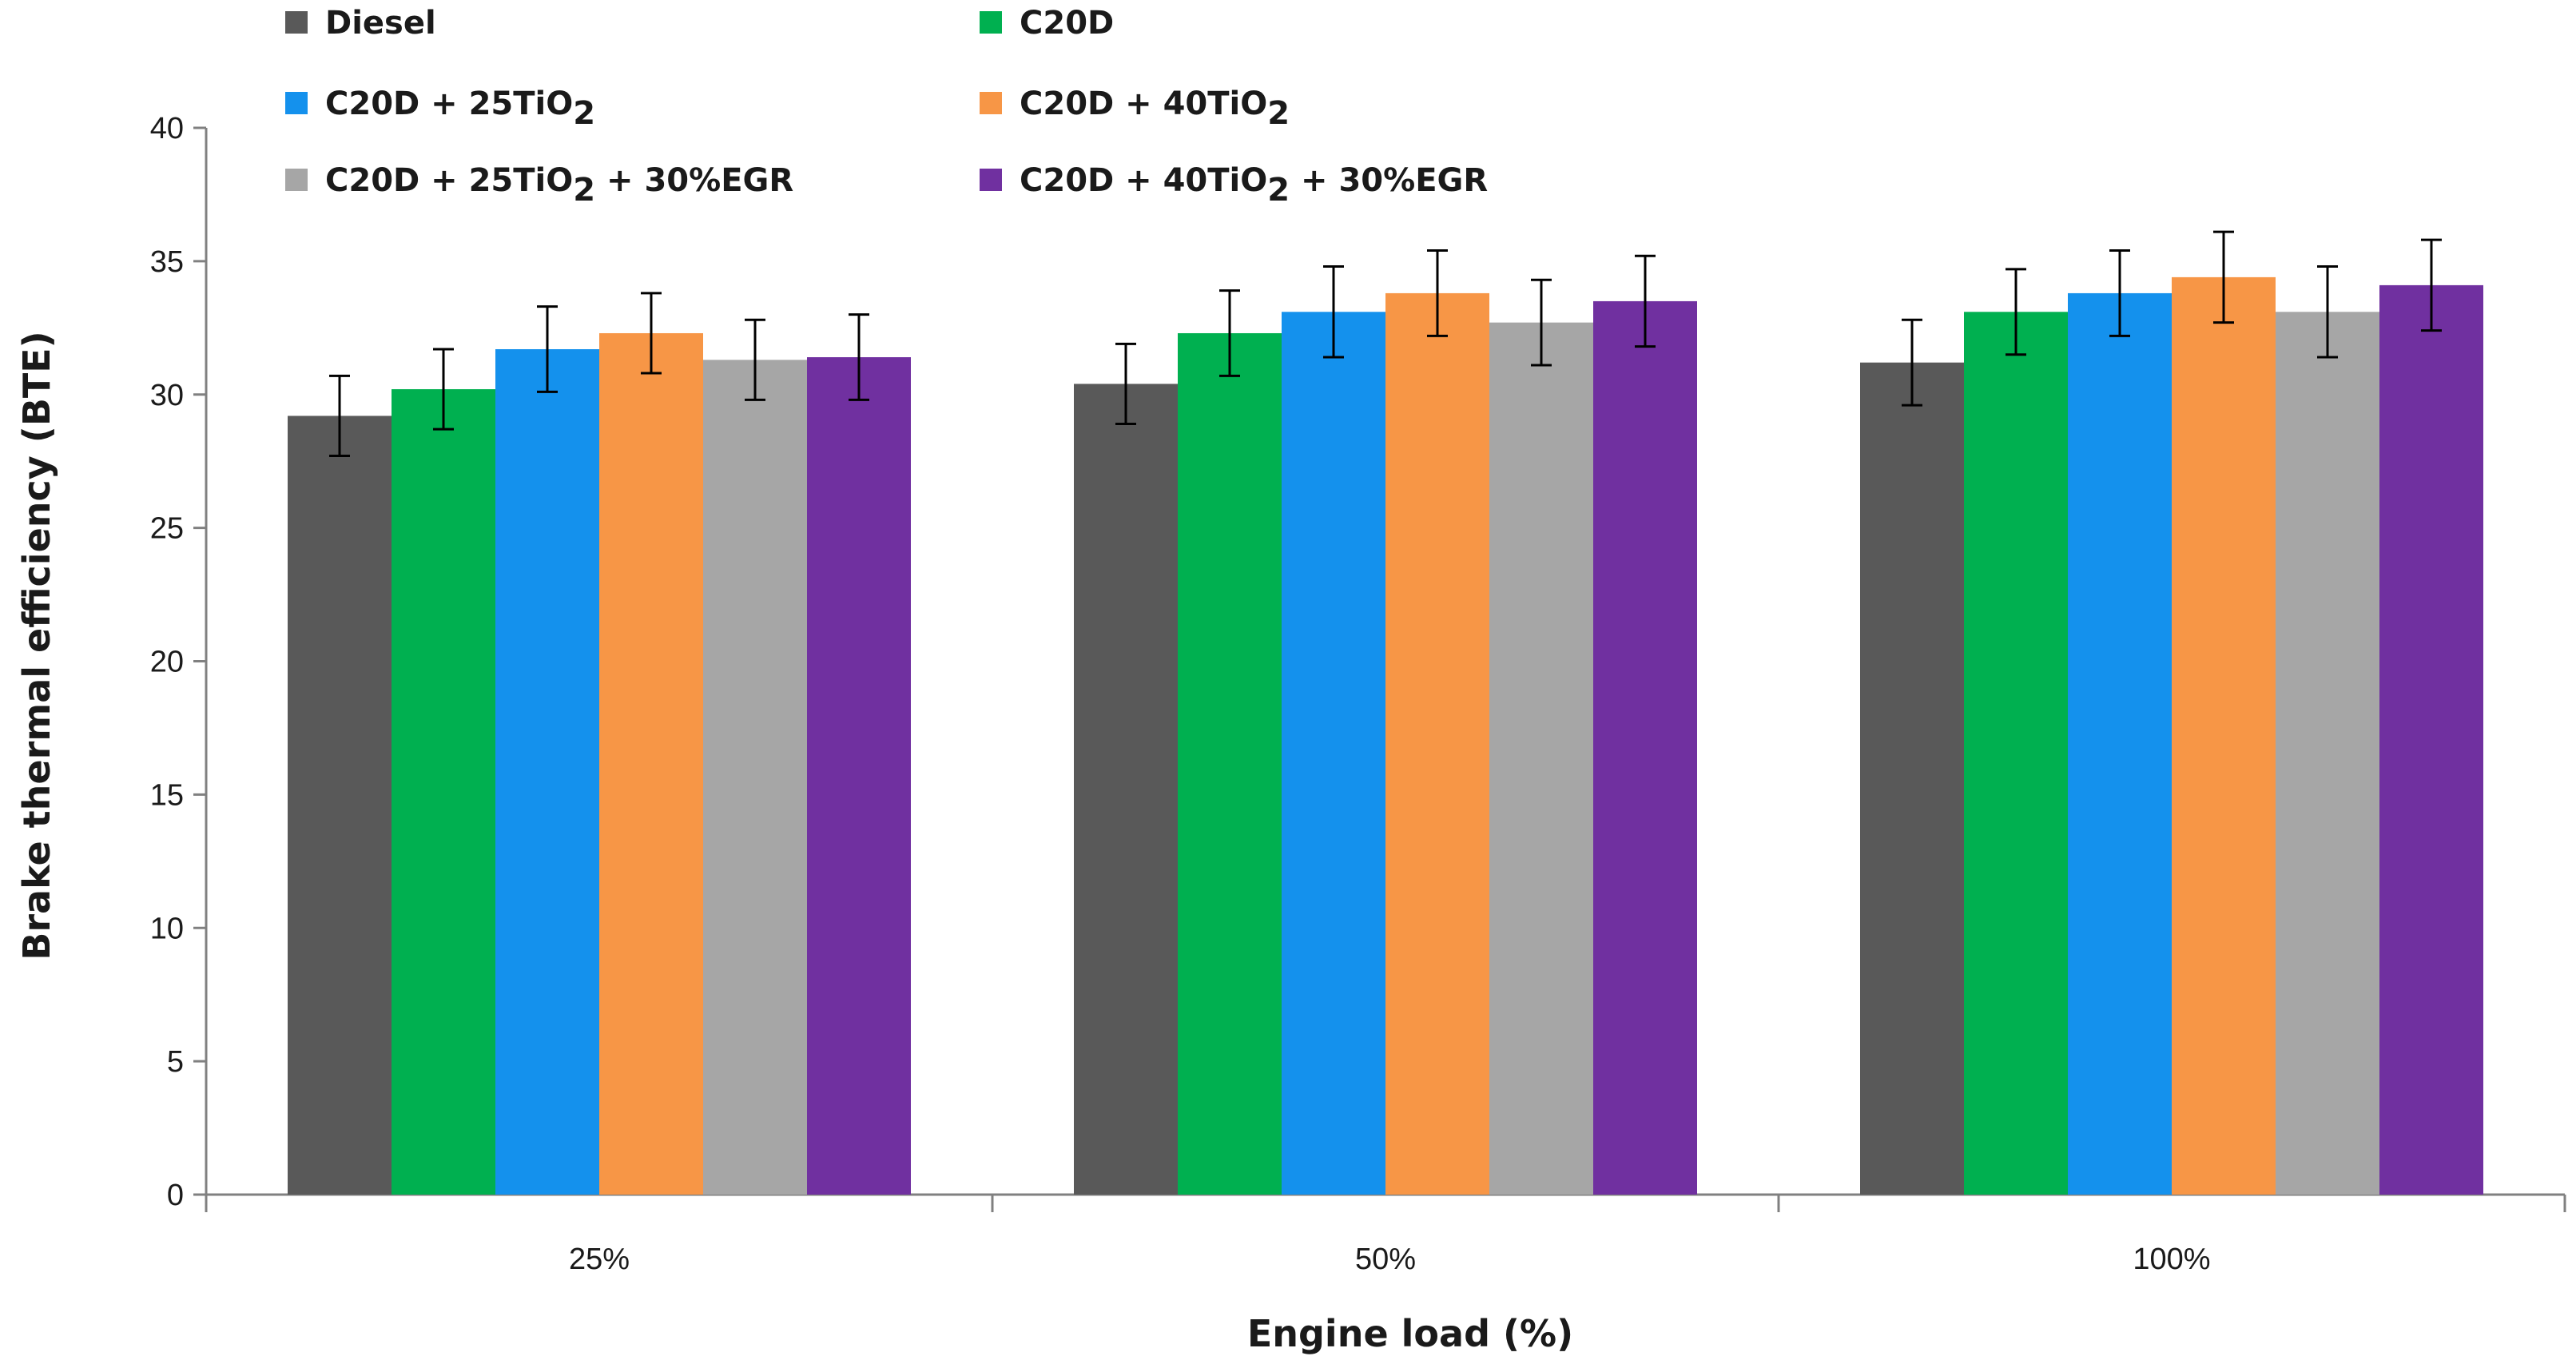 The width and height of the screenshot is (2576, 1372). I want to click on y-tick-label: 15, so click(167, 795).